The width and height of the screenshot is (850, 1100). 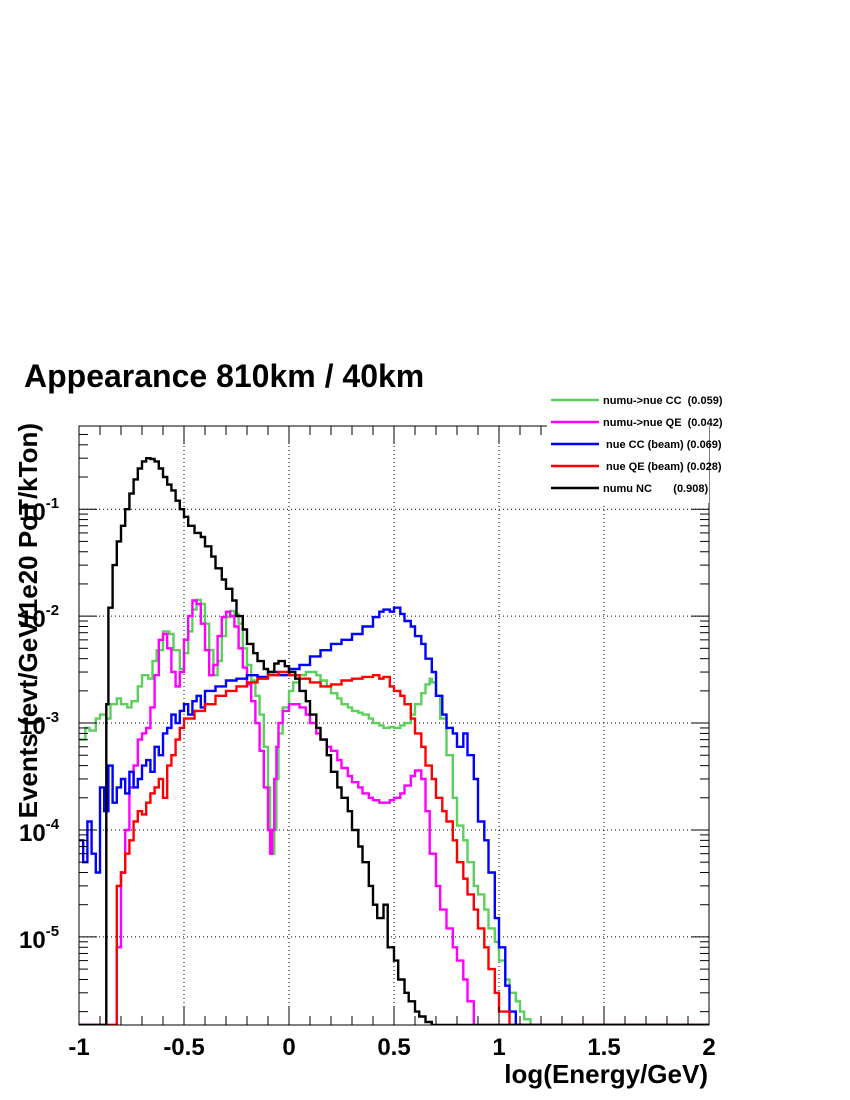 What do you see at coordinates (498, 1047) in the screenshot?
I see `x-tick-label: 1` at bounding box center [498, 1047].